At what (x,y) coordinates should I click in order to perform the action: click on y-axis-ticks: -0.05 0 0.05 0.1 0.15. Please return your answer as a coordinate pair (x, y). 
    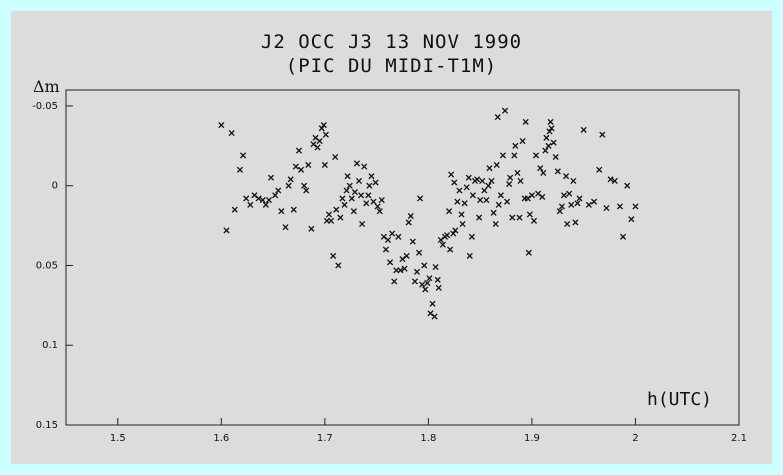
    Looking at the image, I should click on (52, 266).